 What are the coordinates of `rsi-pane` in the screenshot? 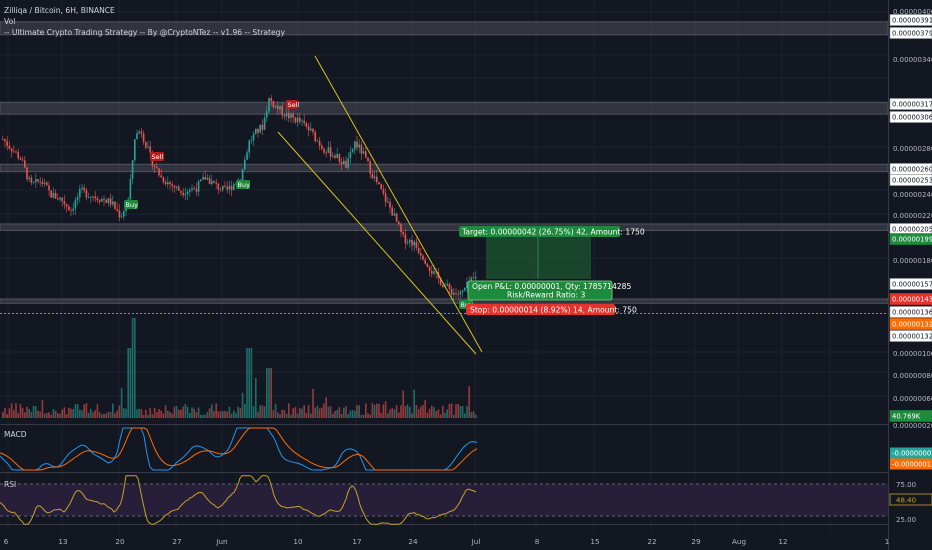 It's located at (444, 500).